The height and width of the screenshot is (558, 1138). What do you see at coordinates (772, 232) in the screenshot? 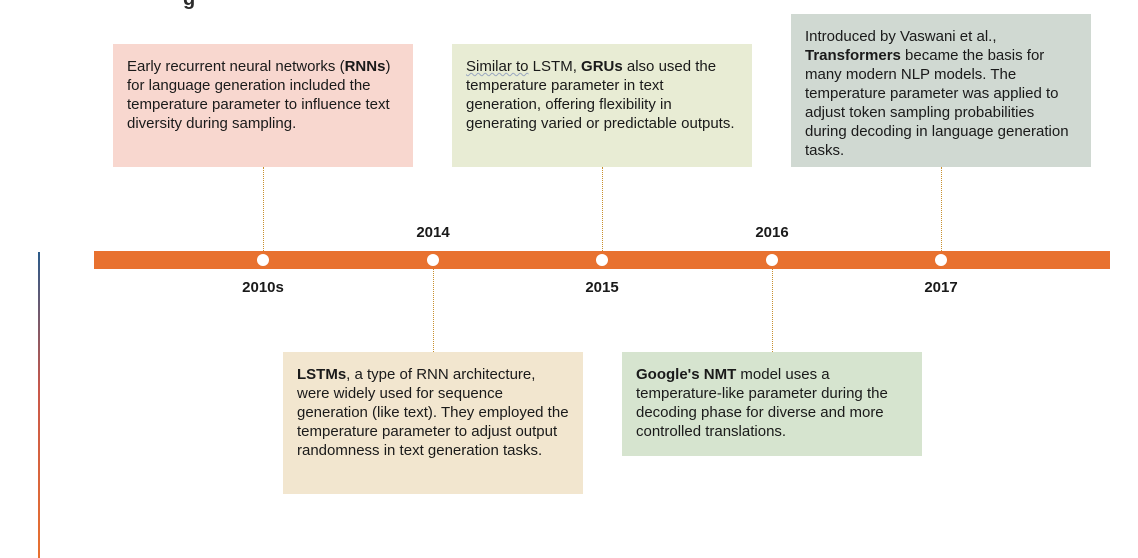
I see `year-label-2016: 2016` at bounding box center [772, 232].